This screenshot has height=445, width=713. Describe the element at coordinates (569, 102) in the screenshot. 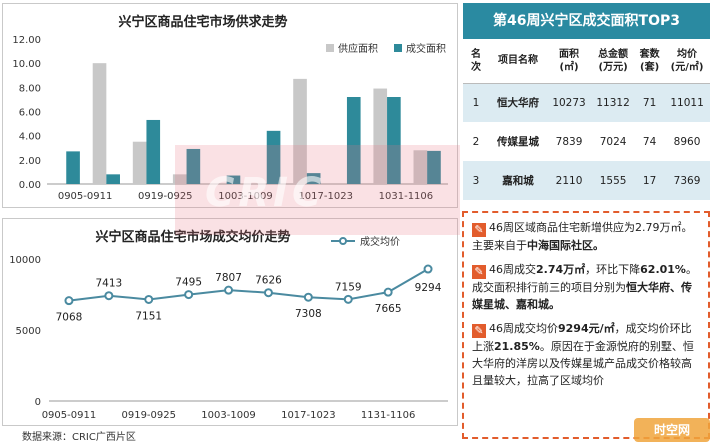

I see `area-cell: 10273` at that location.